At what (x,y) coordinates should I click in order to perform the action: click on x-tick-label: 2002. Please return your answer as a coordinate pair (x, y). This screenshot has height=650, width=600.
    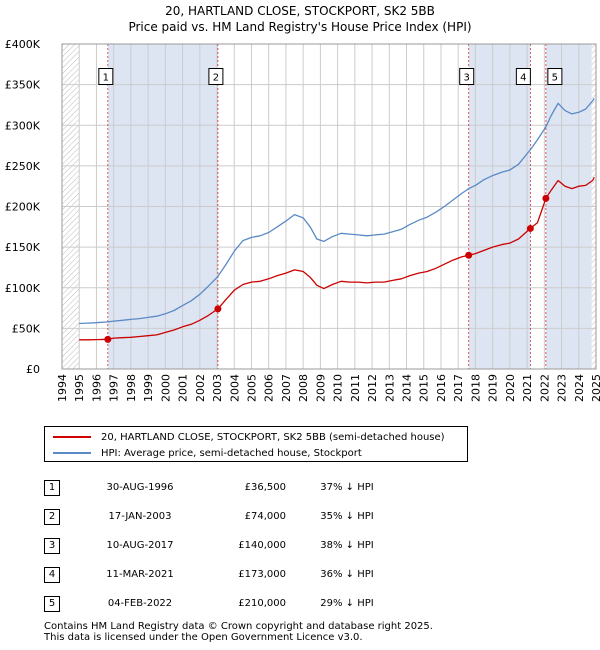
    Looking at the image, I should click on (200, 388).